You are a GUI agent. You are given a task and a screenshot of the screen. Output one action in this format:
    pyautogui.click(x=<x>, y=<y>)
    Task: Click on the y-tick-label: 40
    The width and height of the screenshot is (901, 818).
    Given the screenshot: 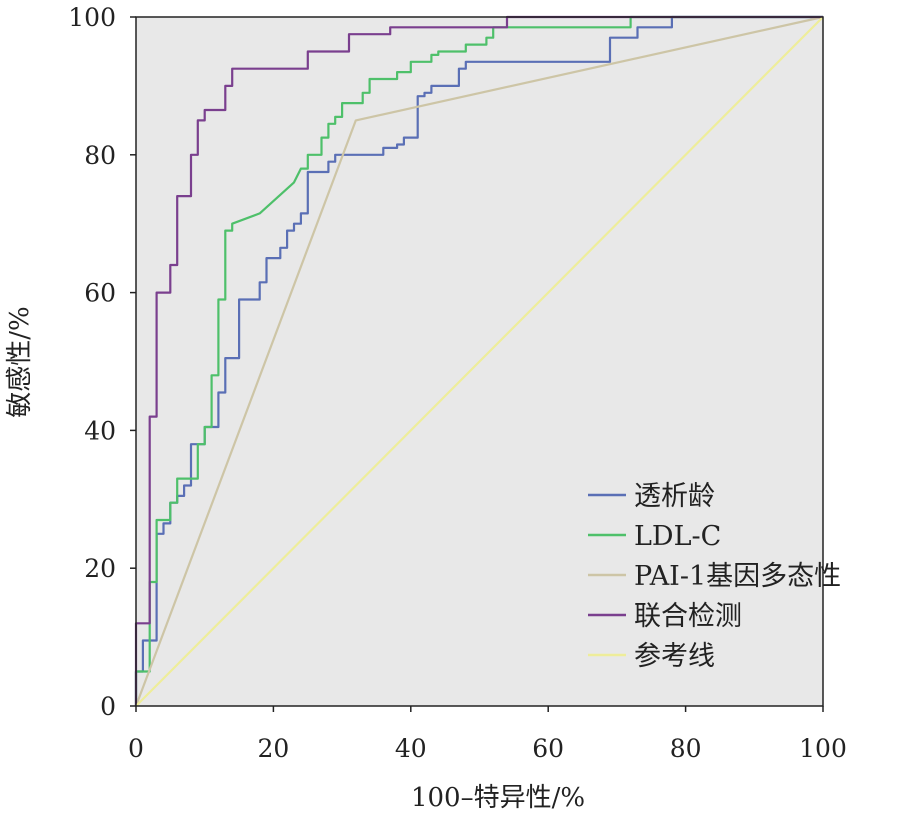 What is the action you would take?
    pyautogui.click(x=100, y=430)
    